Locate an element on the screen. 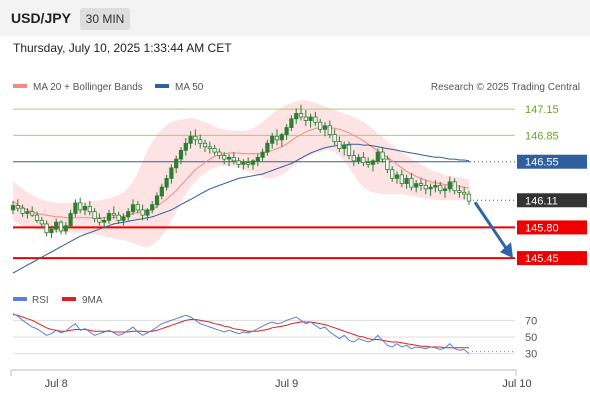  level-pivot-2-label: 146.55 is located at coordinates (542, 163).